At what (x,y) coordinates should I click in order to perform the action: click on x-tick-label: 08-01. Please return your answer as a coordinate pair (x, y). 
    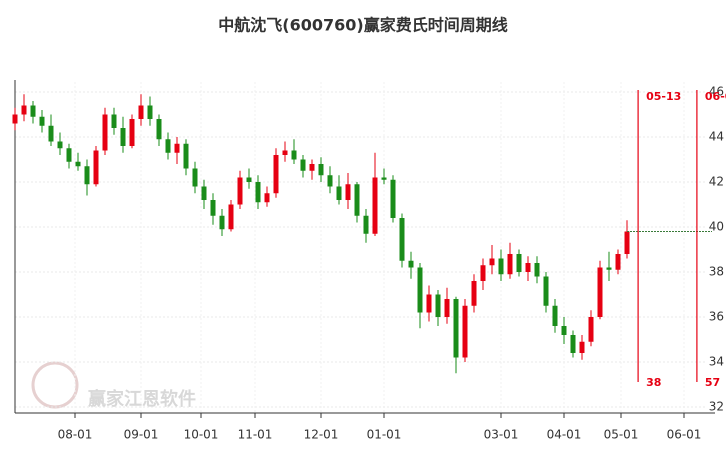
    Looking at the image, I should click on (75, 435).